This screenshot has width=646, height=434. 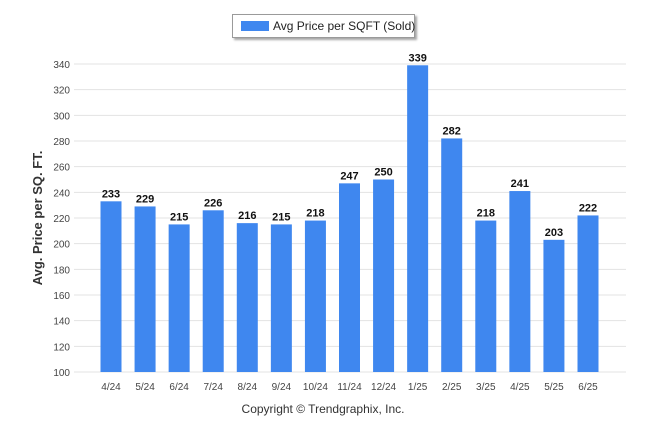 I want to click on bar-value-label: 222, so click(x=588, y=208).